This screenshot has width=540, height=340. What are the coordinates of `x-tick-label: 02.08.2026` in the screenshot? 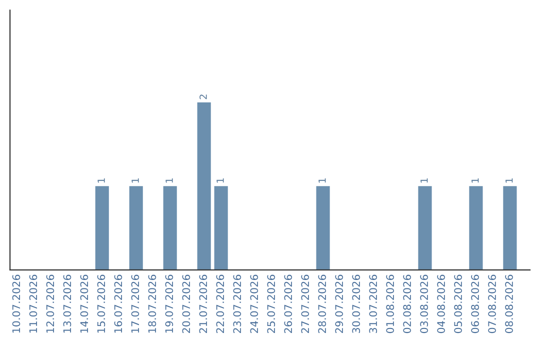 It's located at (407, 304).